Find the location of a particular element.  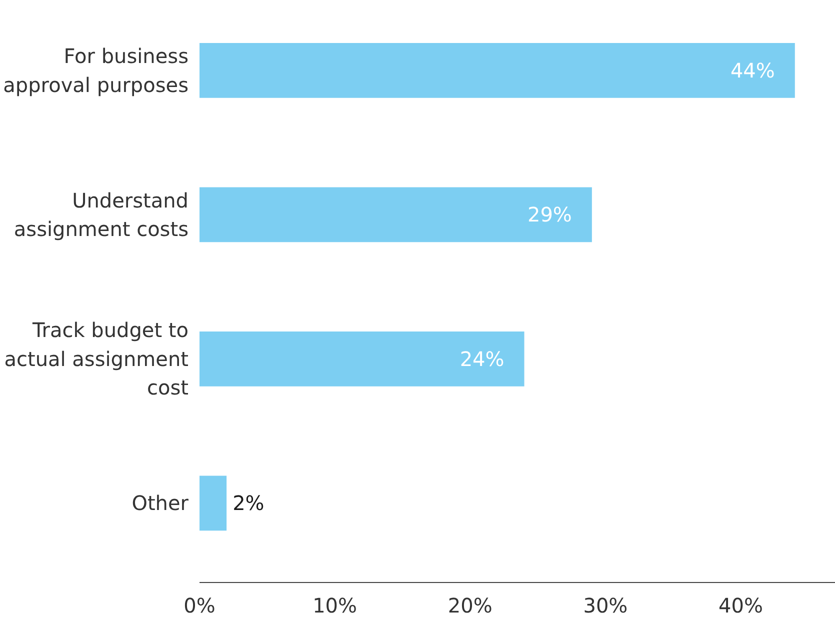

data-label: 2% is located at coordinates (248, 503).